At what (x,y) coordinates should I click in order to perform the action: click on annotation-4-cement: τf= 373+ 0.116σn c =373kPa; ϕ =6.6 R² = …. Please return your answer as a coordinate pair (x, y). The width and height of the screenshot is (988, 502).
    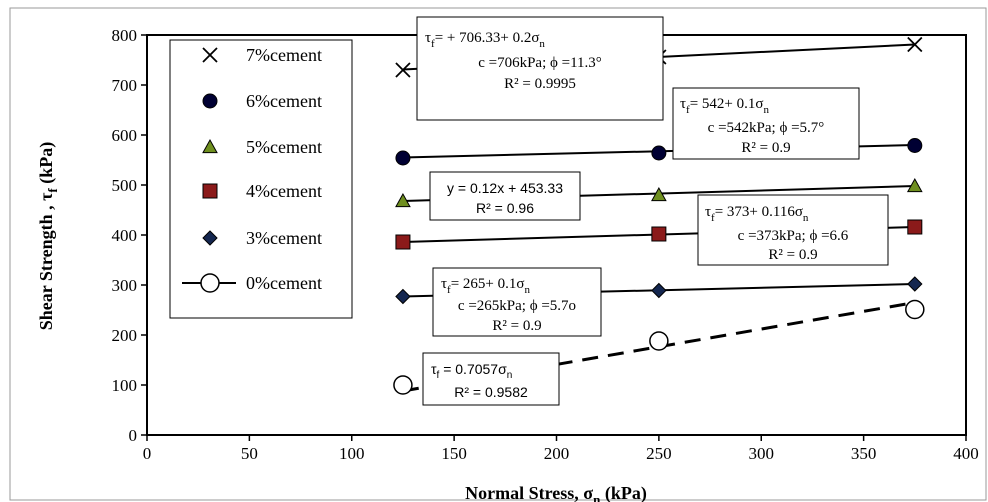
    Looking at the image, I should click on (793, 230).